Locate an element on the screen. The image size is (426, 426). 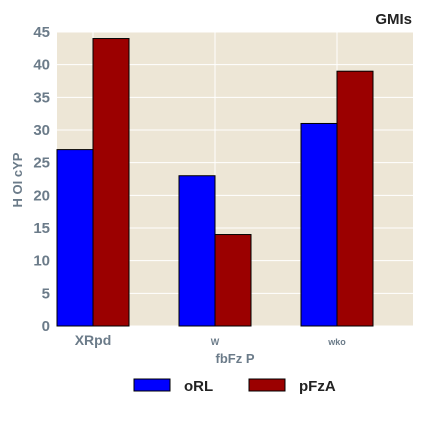
bar-oRL-XRpd is located at coordinates (75, 238).